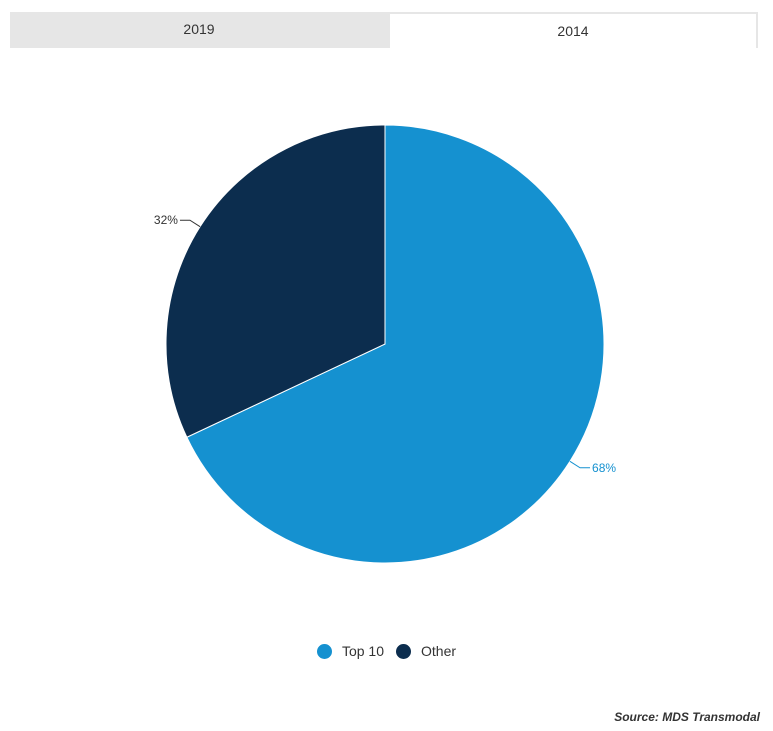 The image size is (773, 731). I want to click on legend-label-top-10: Top 10, so click(363, 651).